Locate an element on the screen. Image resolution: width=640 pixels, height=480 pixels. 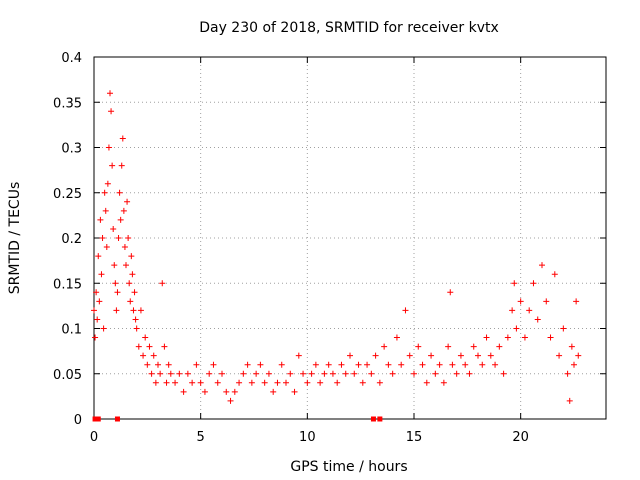
dropout-markers is located at coordinates (237, 419).